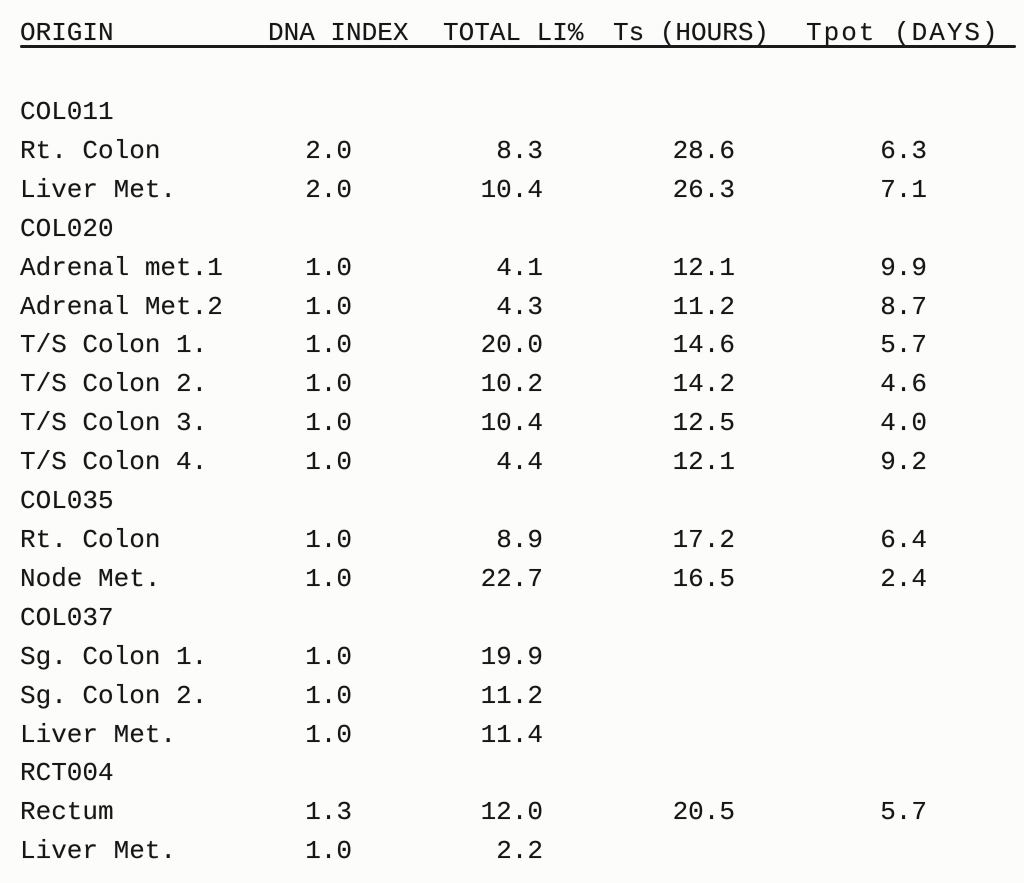  I want to click on cell-tpot-days: 2.4, so click(903, 578).